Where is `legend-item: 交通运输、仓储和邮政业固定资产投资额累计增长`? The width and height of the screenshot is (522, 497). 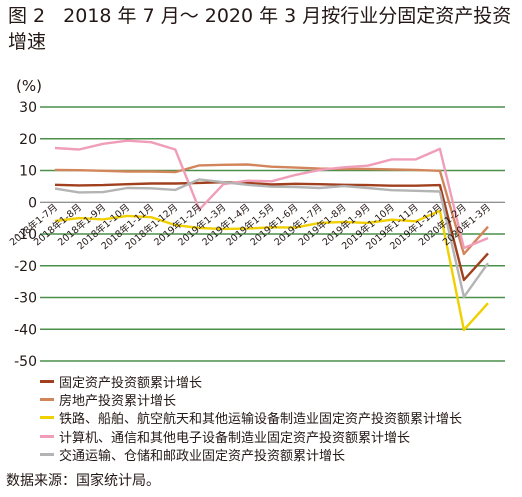
legend-item: 交通运输、仓储和邮政业固定资产投资额累计增长 is located at coordinates (280, 455).